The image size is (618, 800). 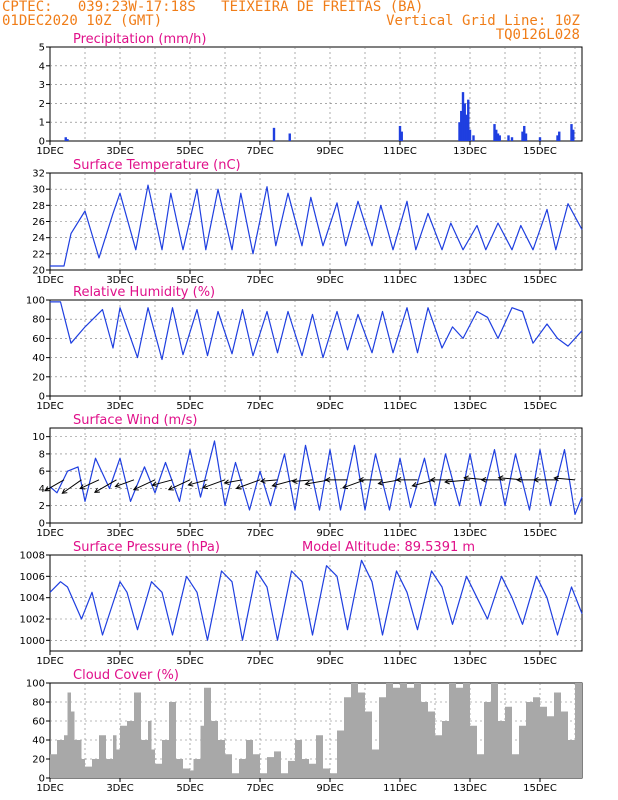 I want to click on pres-series-line, so click(x=316, y=600).